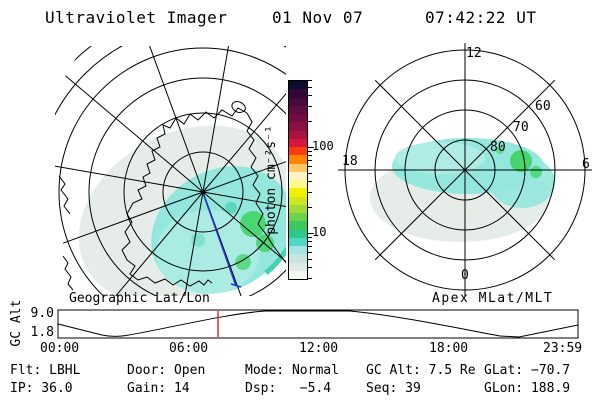 Image resolution: width=600 pixels, height=400 pixels. What do you see at coordinates (493, 298) in the screenshot?
I see `apex-plot-caption: Apex MLat/MLT` at bounding box center [493, 298].